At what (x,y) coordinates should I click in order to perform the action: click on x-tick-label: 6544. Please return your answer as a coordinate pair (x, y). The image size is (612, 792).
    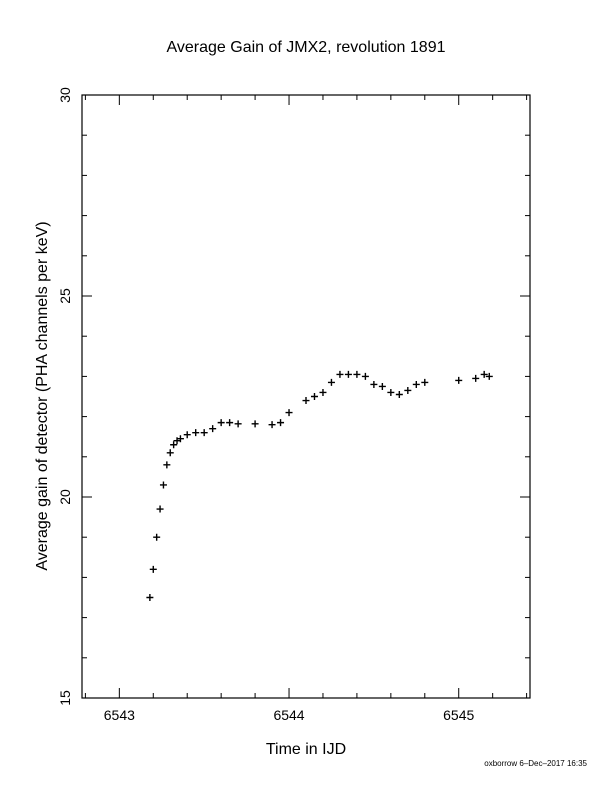
    Looking at the image, I should click on (288, 715).